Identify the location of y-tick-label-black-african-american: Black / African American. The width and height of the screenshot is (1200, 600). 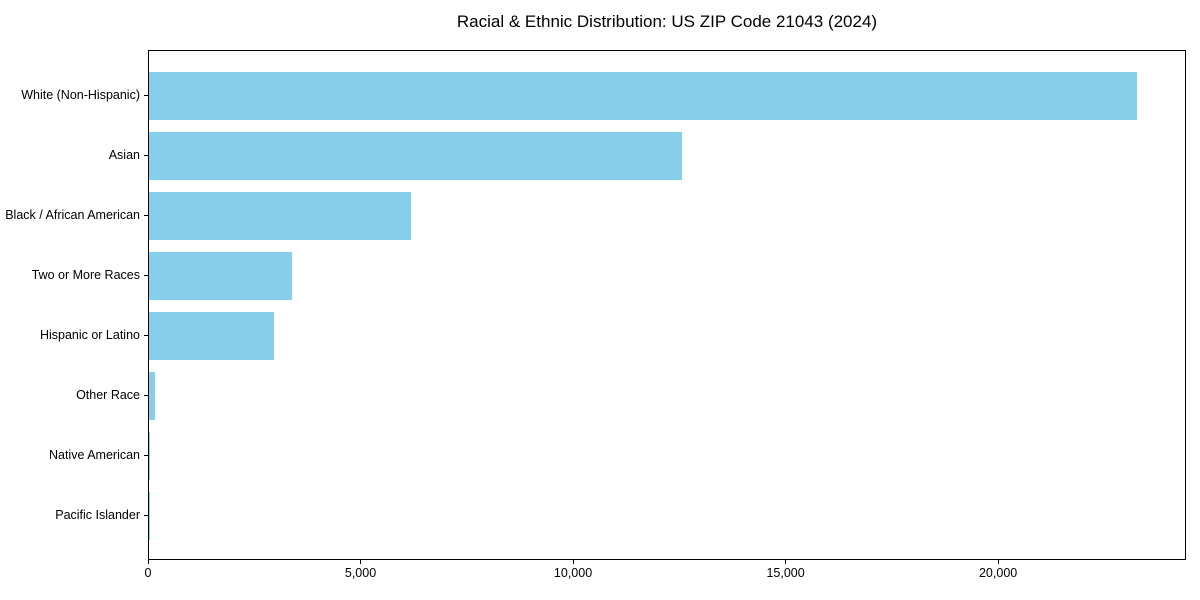
(72, 215).